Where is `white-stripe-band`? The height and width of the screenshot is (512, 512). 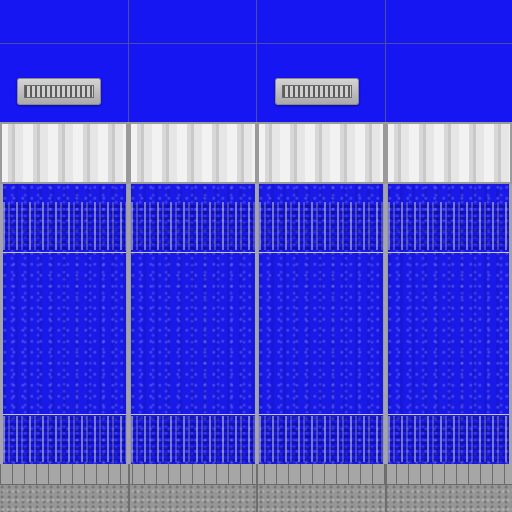 white-stripe-band is located at coordinates (256, 153).